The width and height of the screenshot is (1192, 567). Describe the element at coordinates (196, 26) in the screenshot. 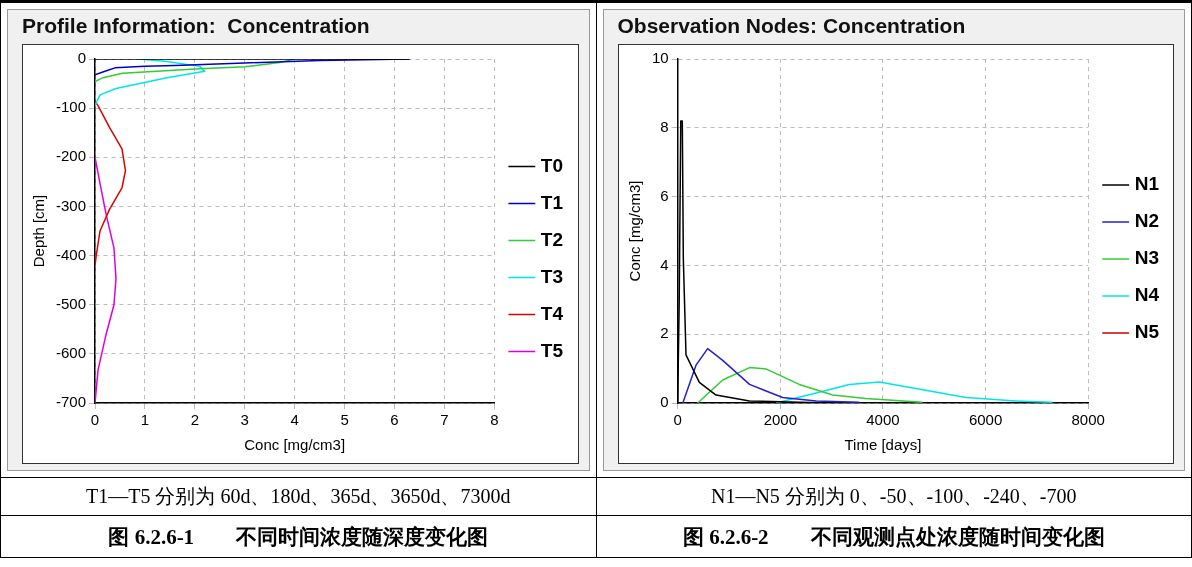

I see `chart-title: Profile Information: Concentration` at that location.